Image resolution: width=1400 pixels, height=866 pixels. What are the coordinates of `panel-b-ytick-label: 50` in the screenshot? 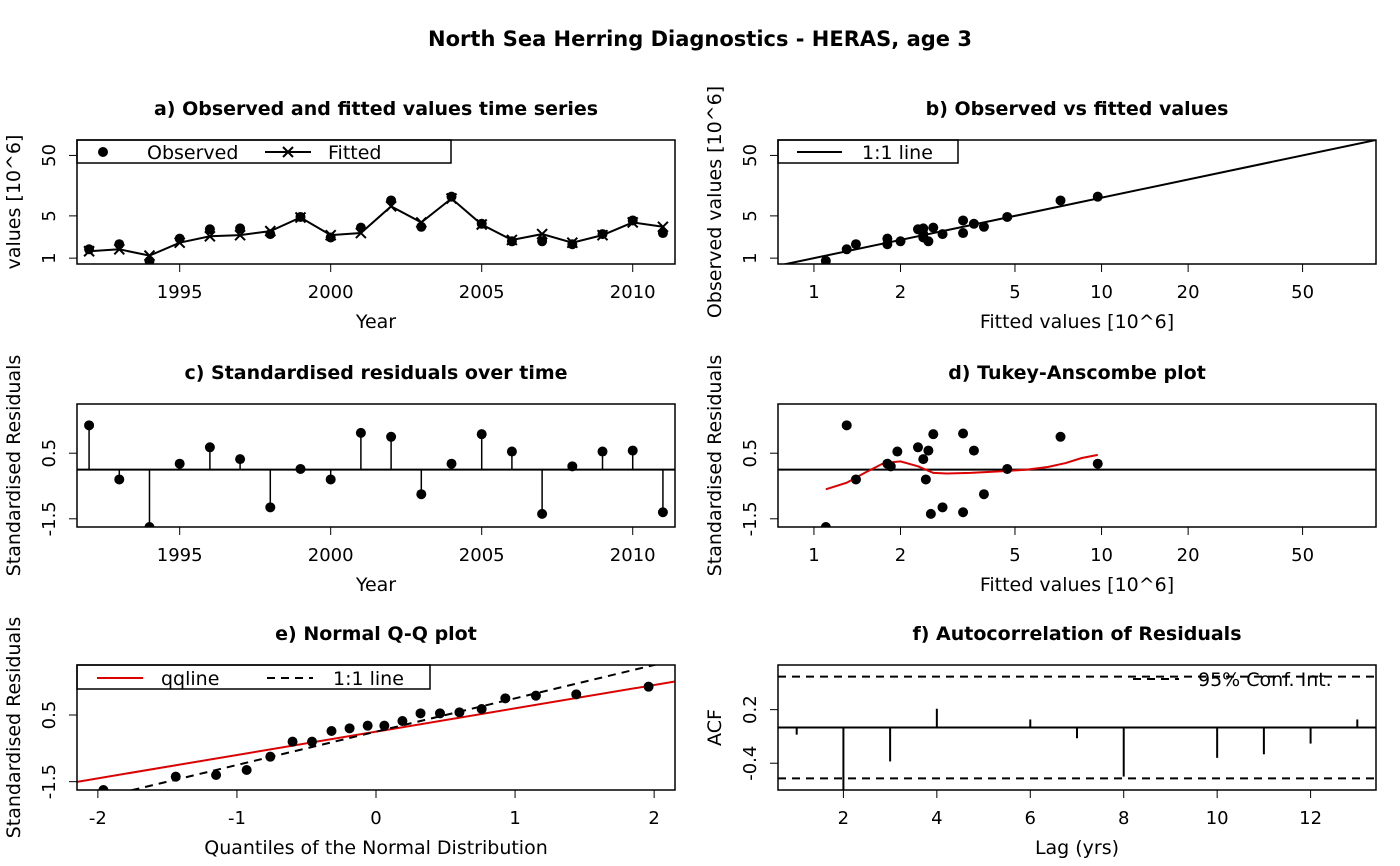 It's located at (750, 155).